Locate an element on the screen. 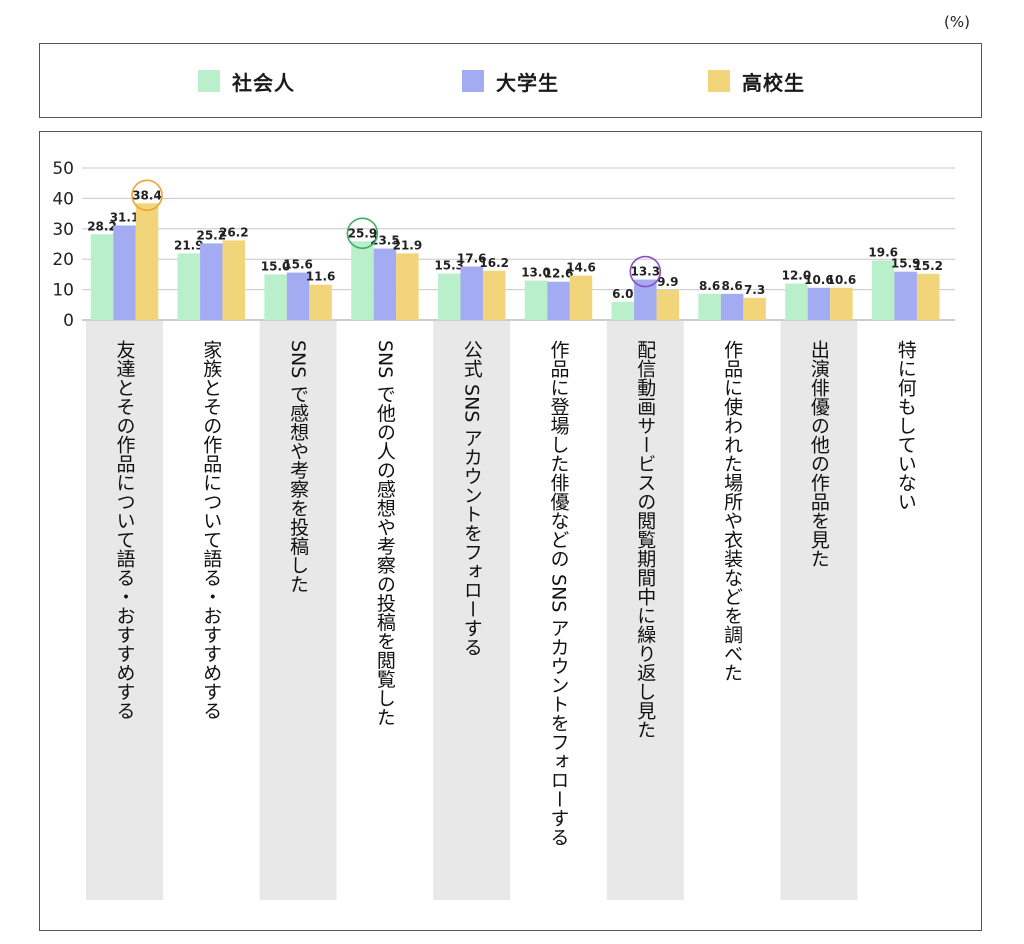 The height and width of the screenshot is (944, 1024). value-label: 13.3 is located at coordinates (645, 272).